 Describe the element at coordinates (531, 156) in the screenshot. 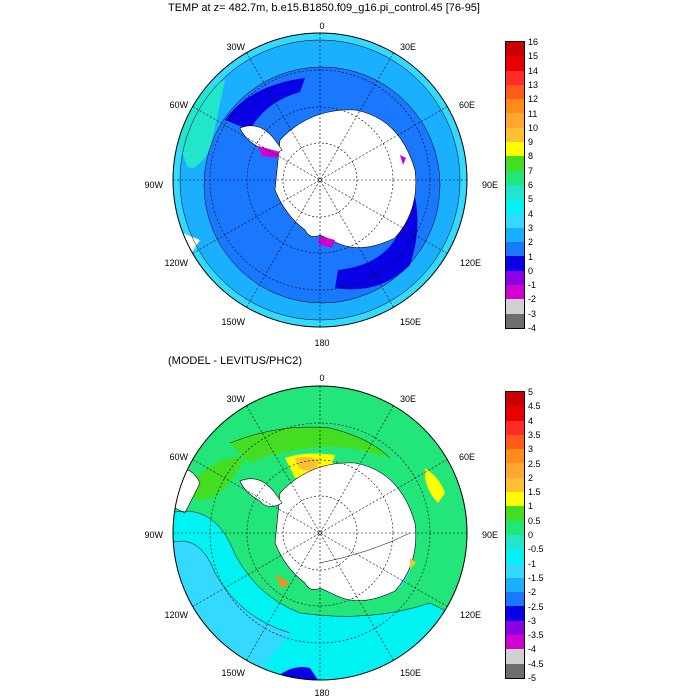

I see `colorbar-tick-label: 8` at that location.